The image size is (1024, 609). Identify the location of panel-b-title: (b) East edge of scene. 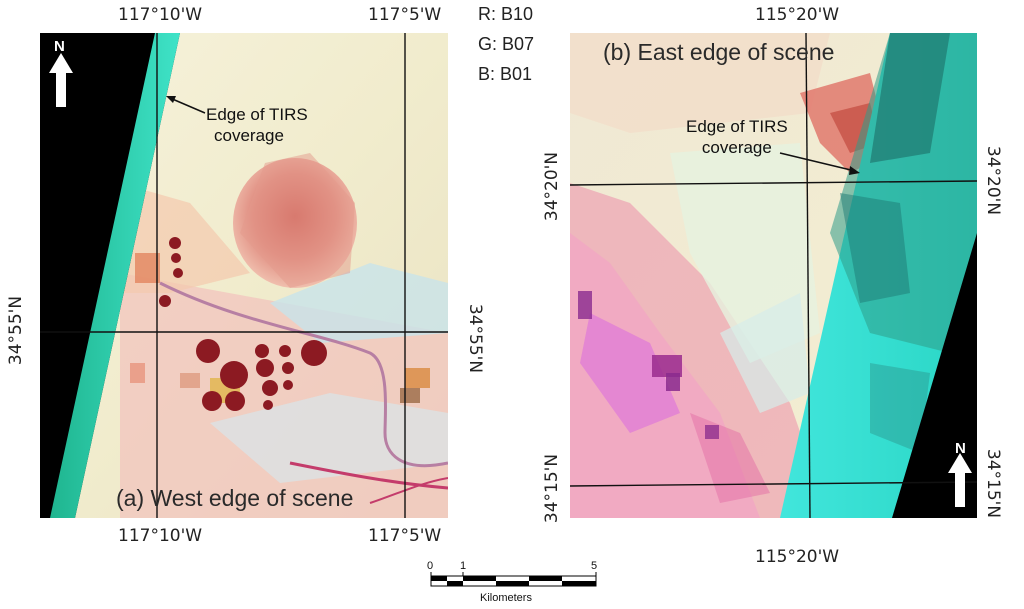
(719, 52).